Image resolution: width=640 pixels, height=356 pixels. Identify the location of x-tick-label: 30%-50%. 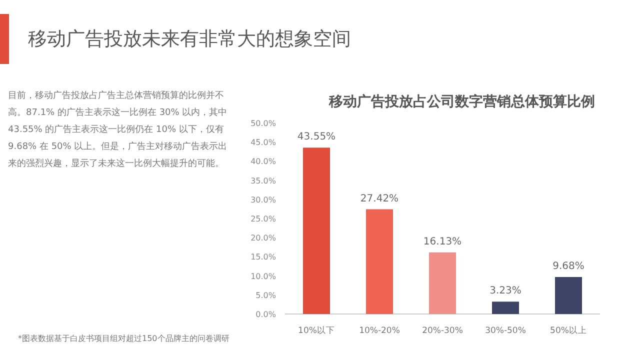
(505, 331).